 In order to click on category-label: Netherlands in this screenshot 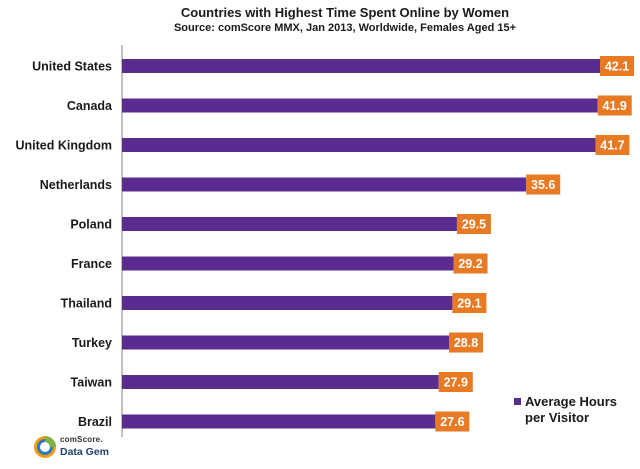, I will do `click(76, 185)`.